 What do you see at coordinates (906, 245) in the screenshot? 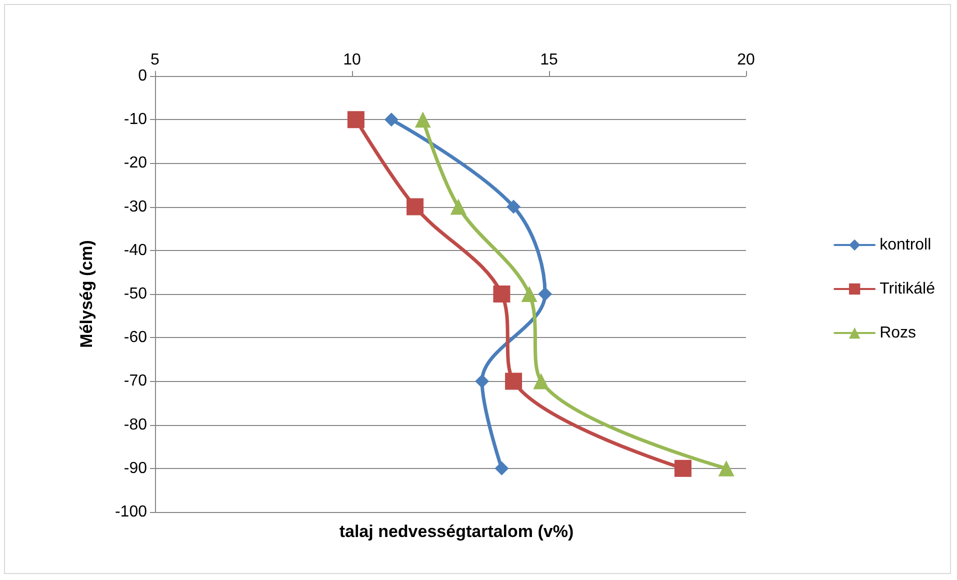
I see `legend-label: kontroll` at bounding box center [906, 245].